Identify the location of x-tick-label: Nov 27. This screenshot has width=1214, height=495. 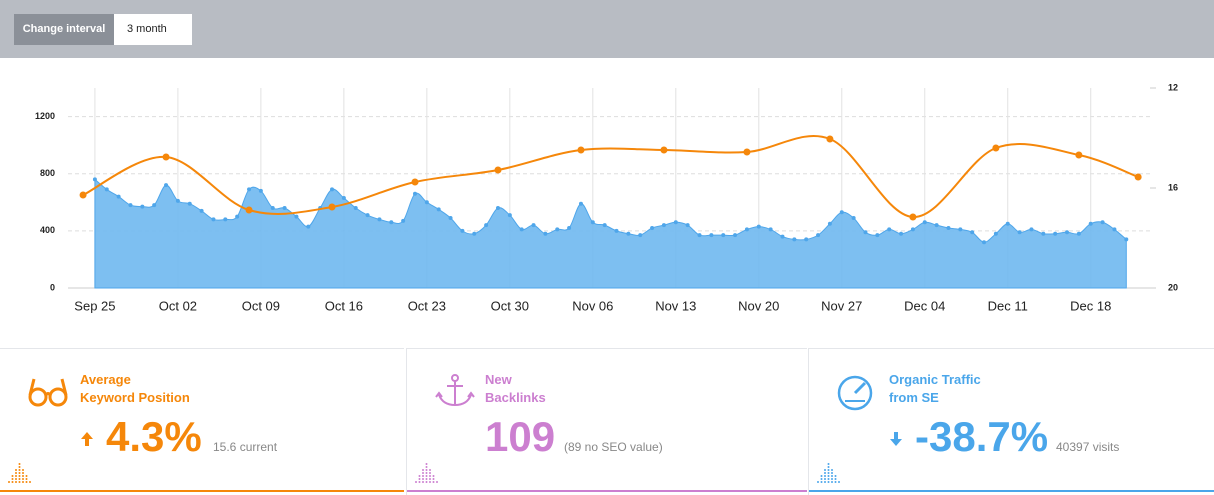
(841, 305).